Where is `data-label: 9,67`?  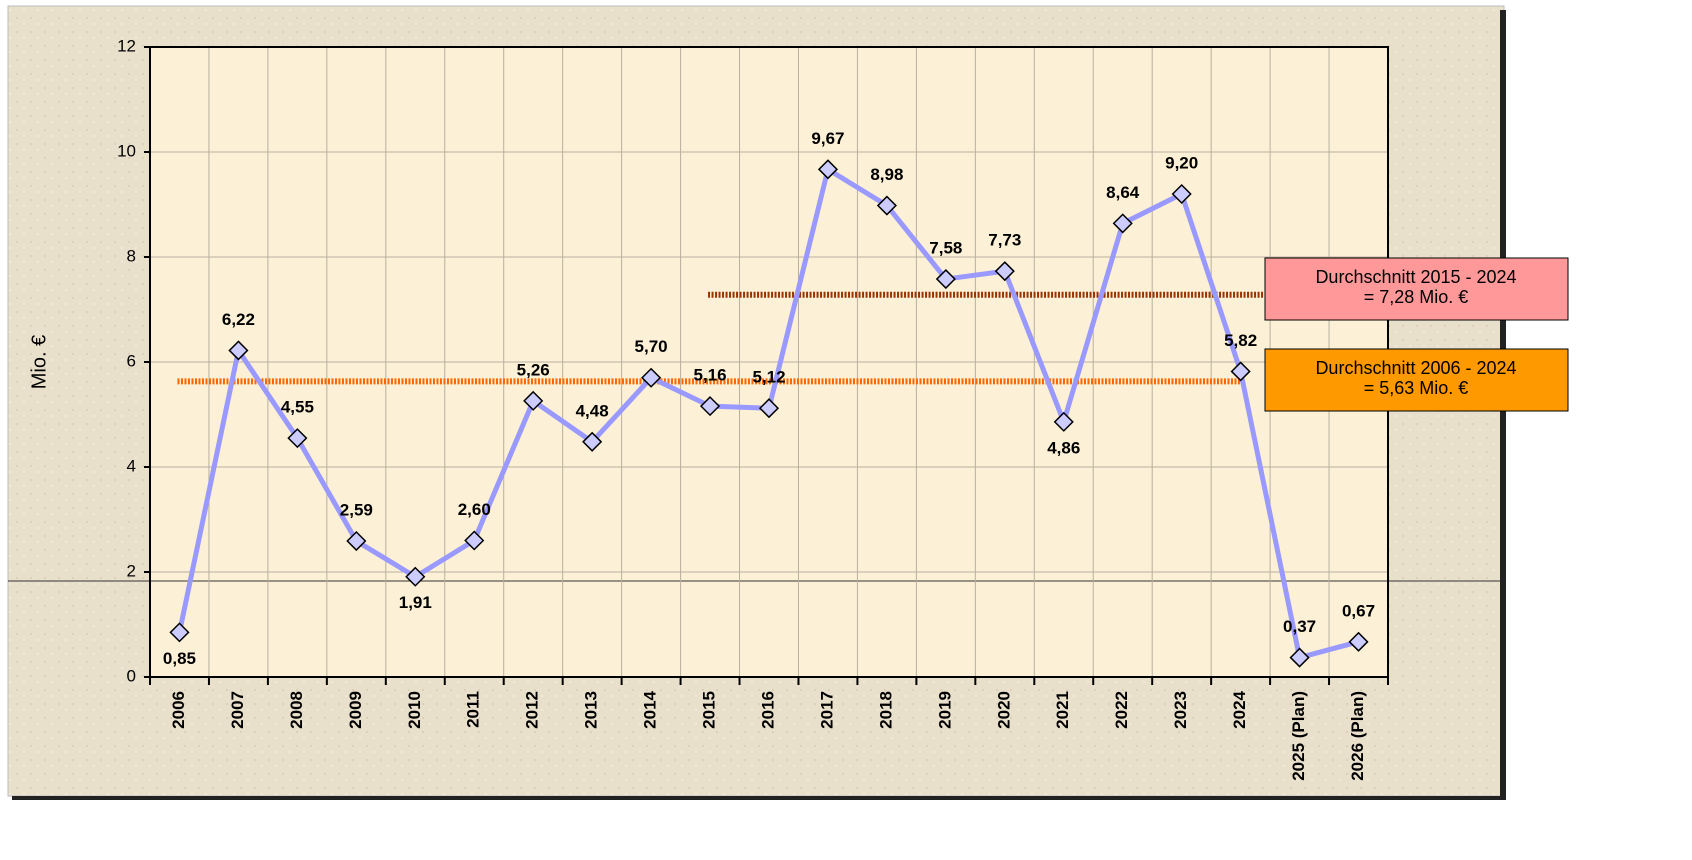 data-label: 9,67 is located at coordinates (827, 138).